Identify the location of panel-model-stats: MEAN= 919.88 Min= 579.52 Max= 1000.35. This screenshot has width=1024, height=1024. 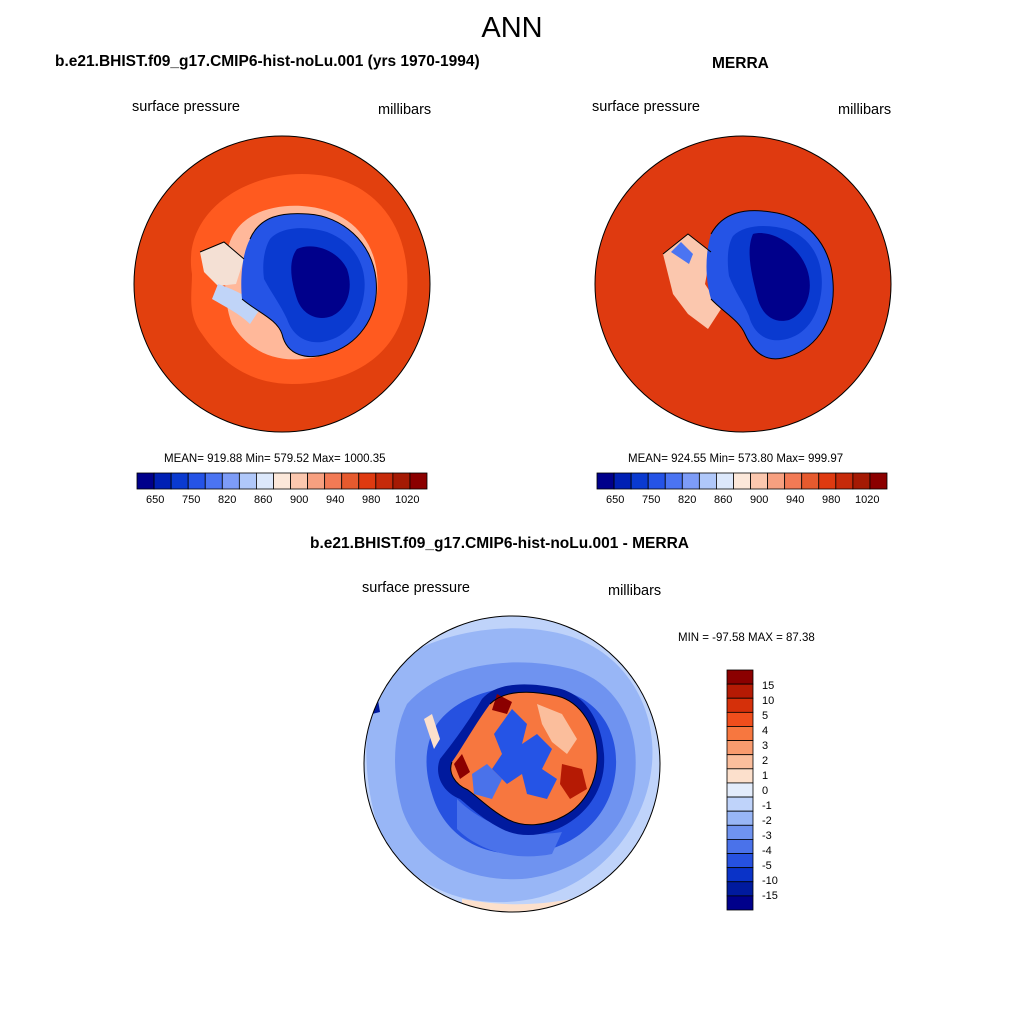
(275, 459).